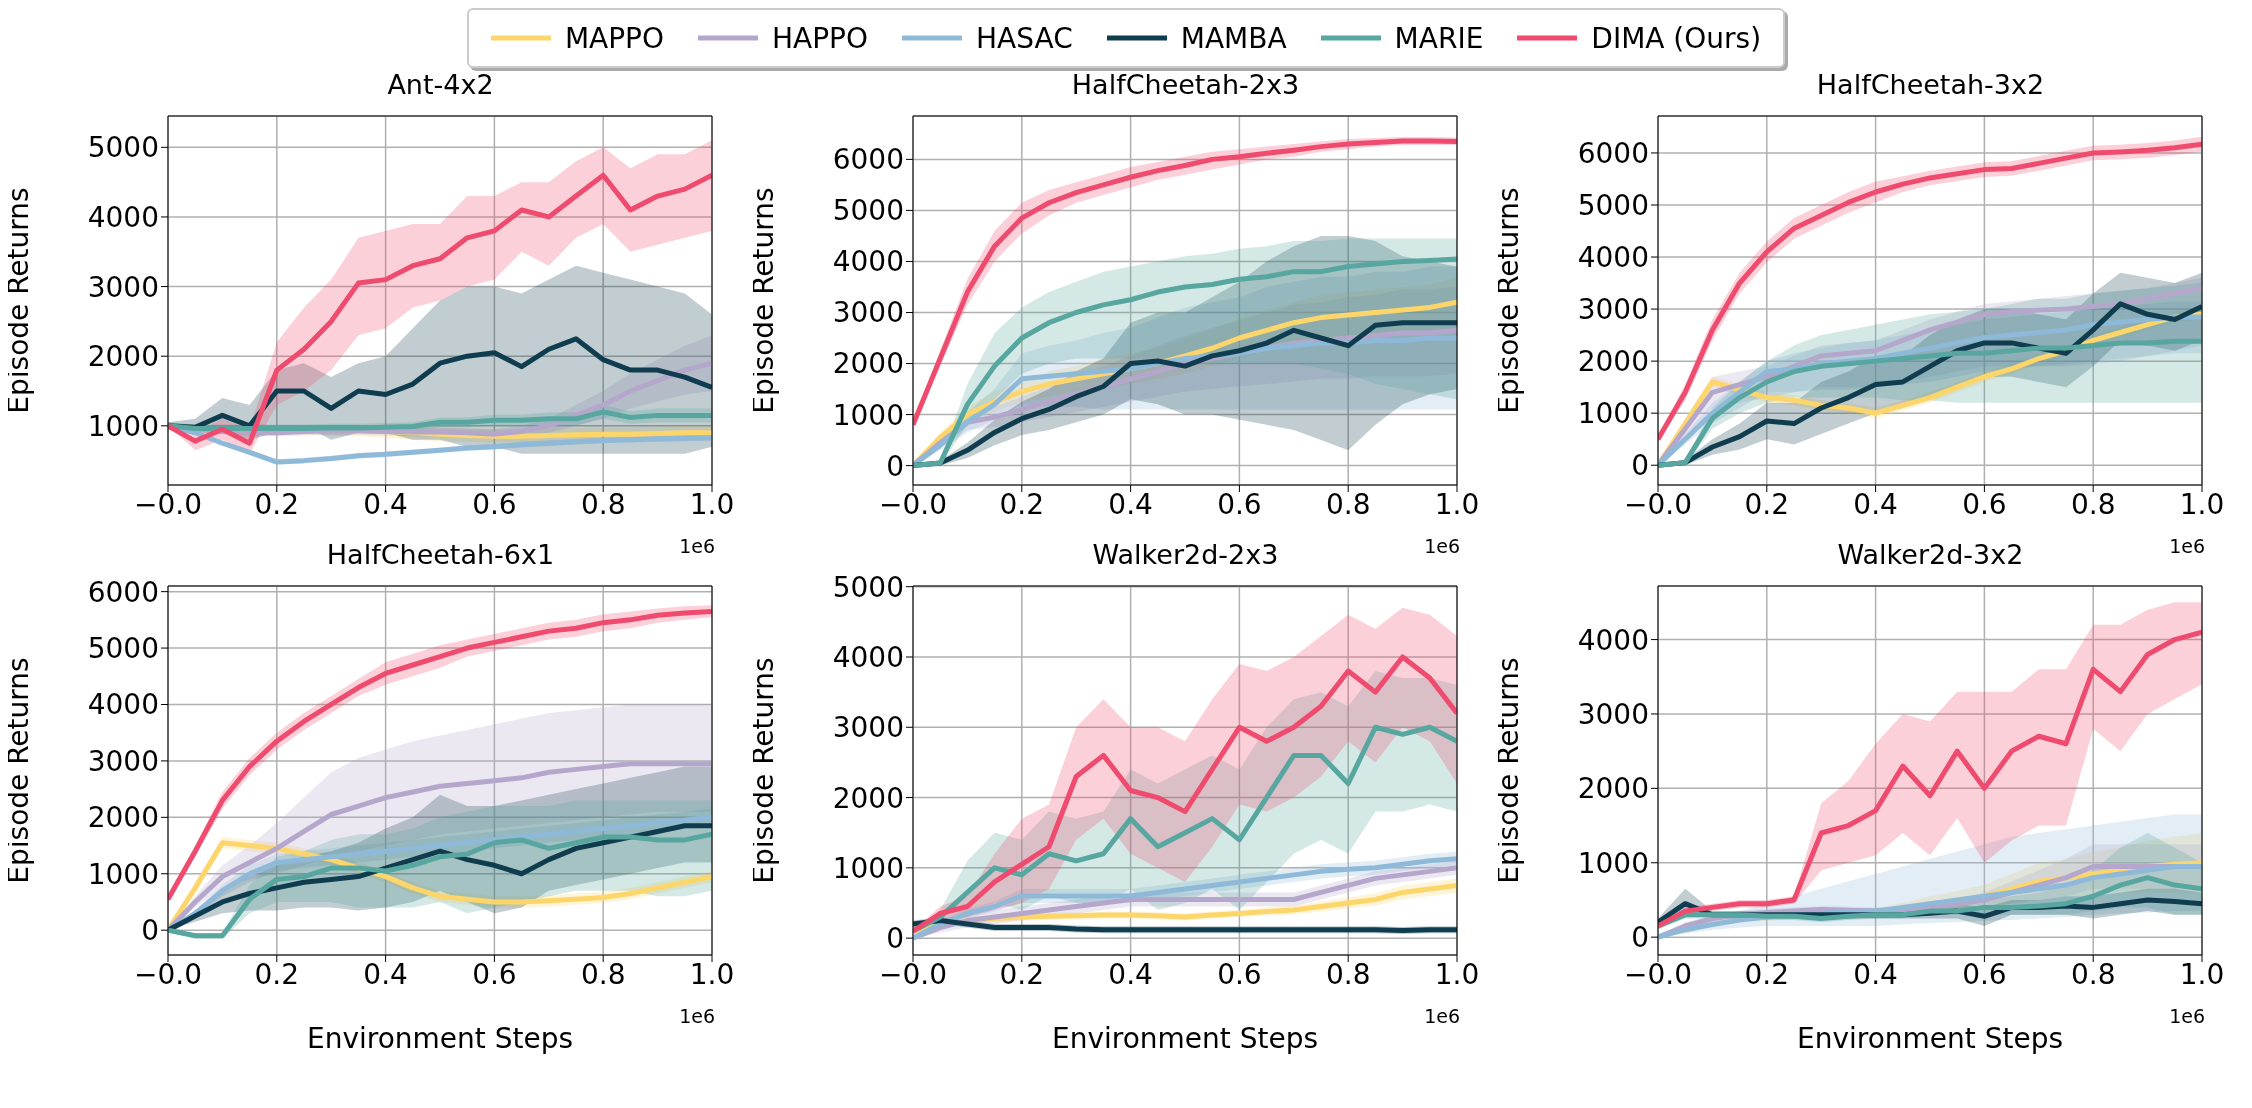 This screenshot has width=2252, height=1108. What do you see at coordinates (1676, 38) in the screenshot?
I see `legend-label: DIMA (Ours)` at bounding box center [1676, 38].